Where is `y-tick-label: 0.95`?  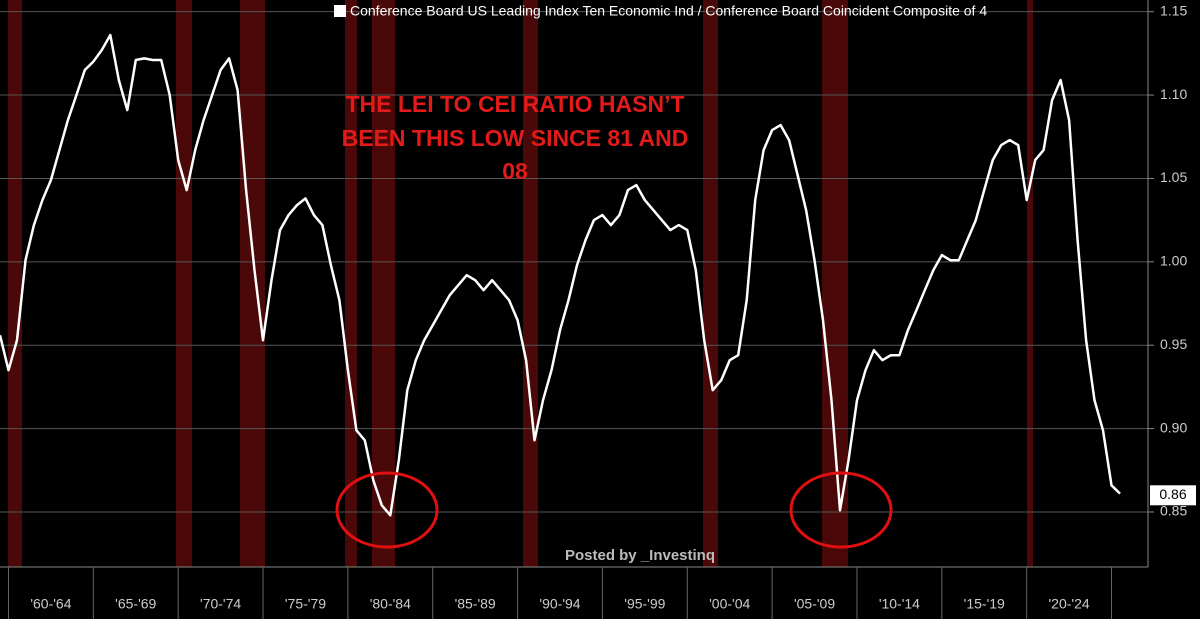 y-tick-label: 0.95 is located at coordinates (1173, 344).